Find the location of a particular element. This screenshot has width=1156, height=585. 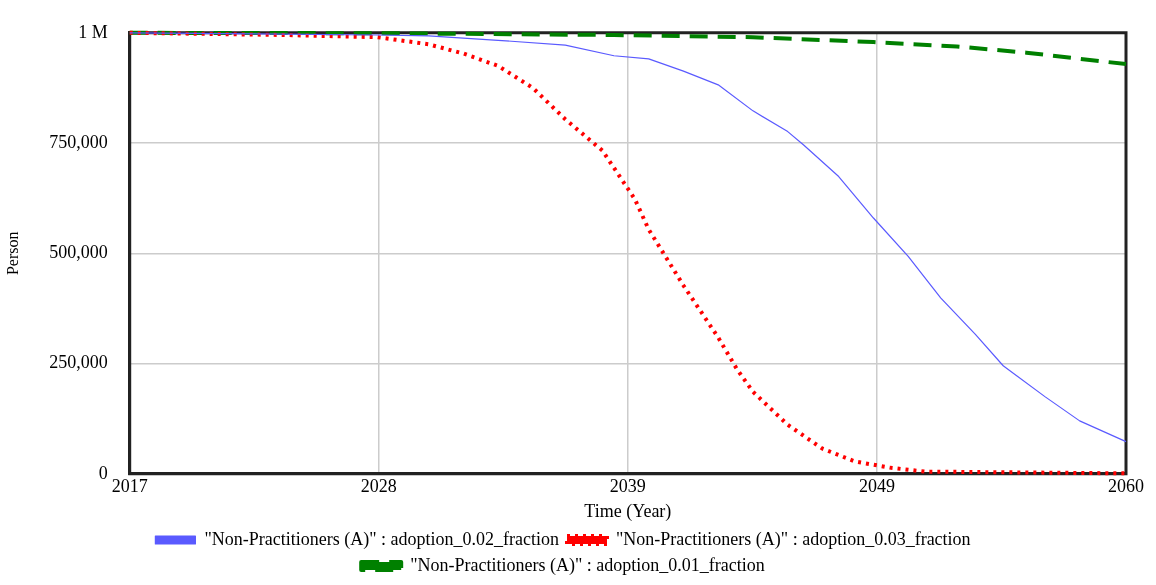

x-tick-label: 2028 is located at coordinates (378, 486).